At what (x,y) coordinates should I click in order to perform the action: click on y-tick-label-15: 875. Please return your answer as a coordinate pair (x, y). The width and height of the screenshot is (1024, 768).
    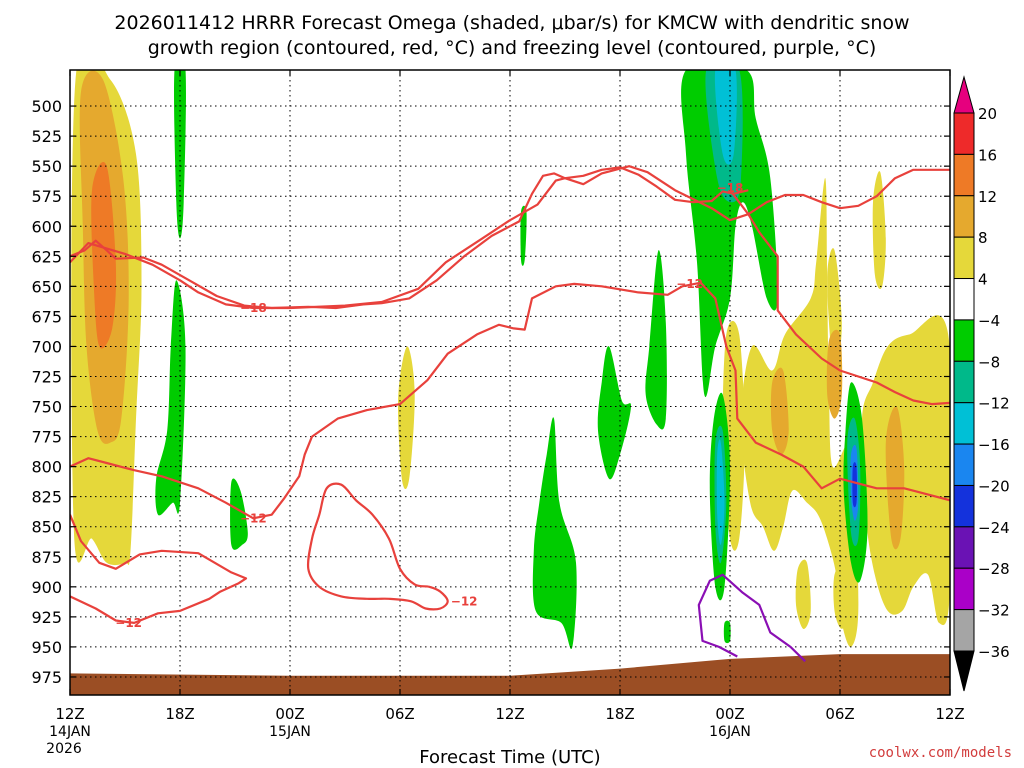
    Looking at the image, I should click on (46, 557).